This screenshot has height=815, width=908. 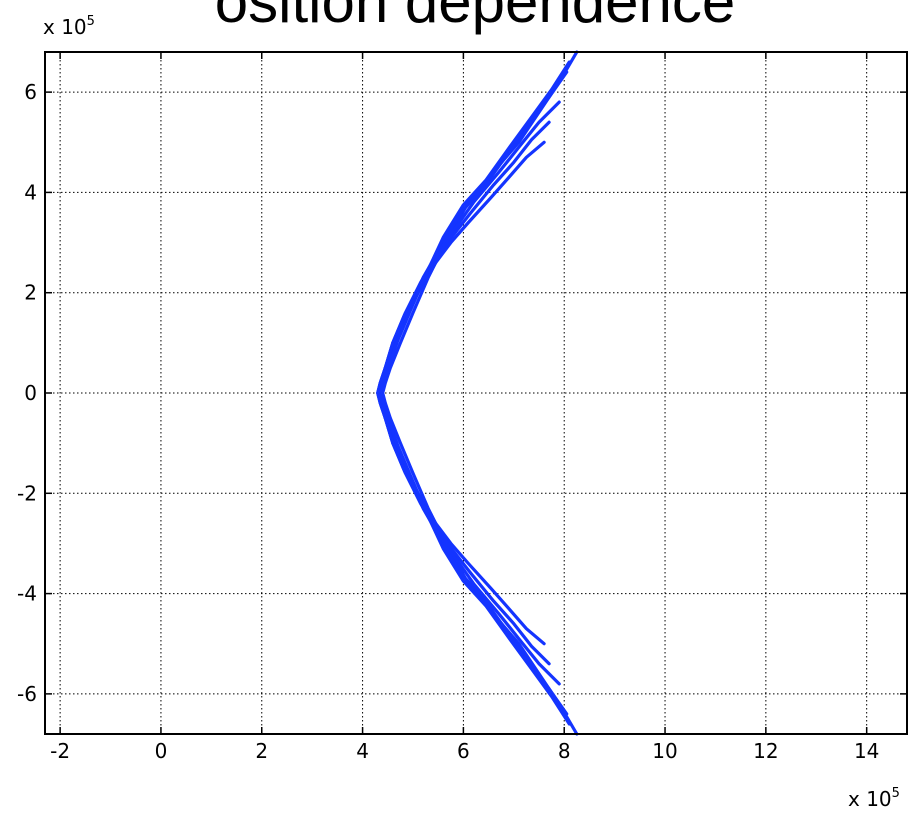 I want to click on x-tick-label: 0, so click(x=161, y=751).